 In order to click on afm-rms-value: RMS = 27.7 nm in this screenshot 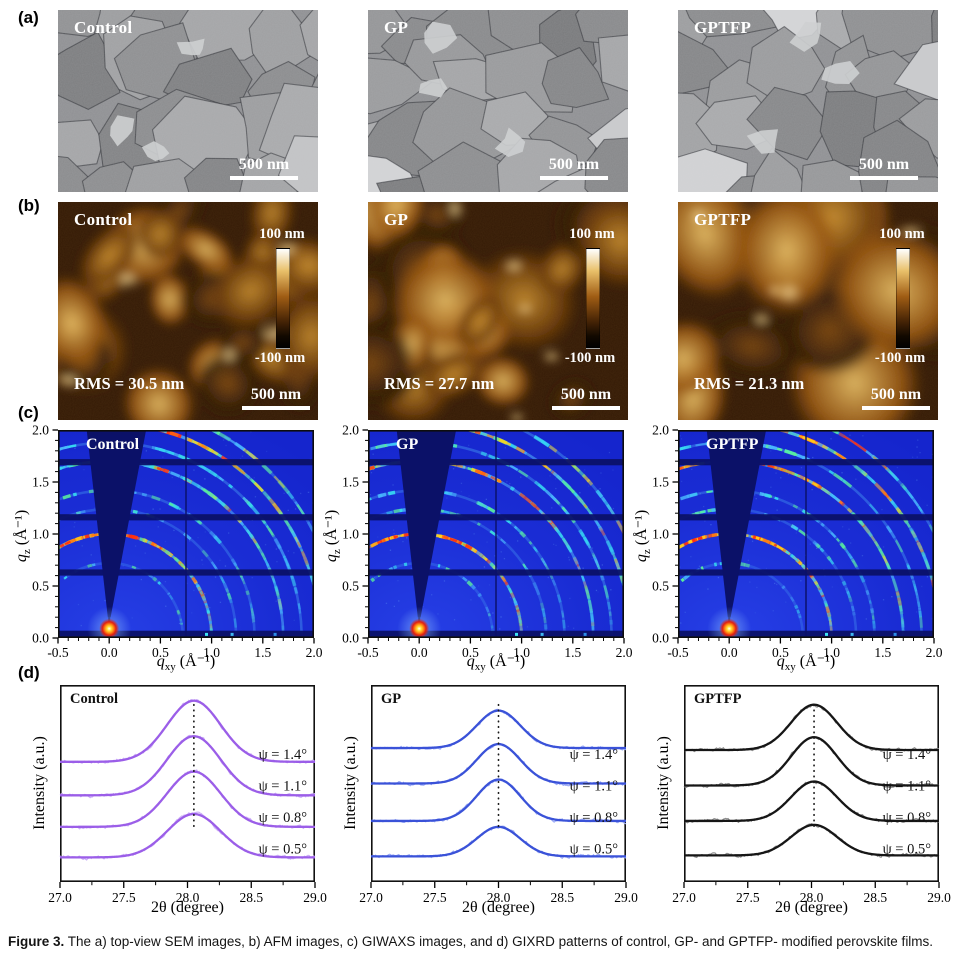, I will do `click(439, 383)`.